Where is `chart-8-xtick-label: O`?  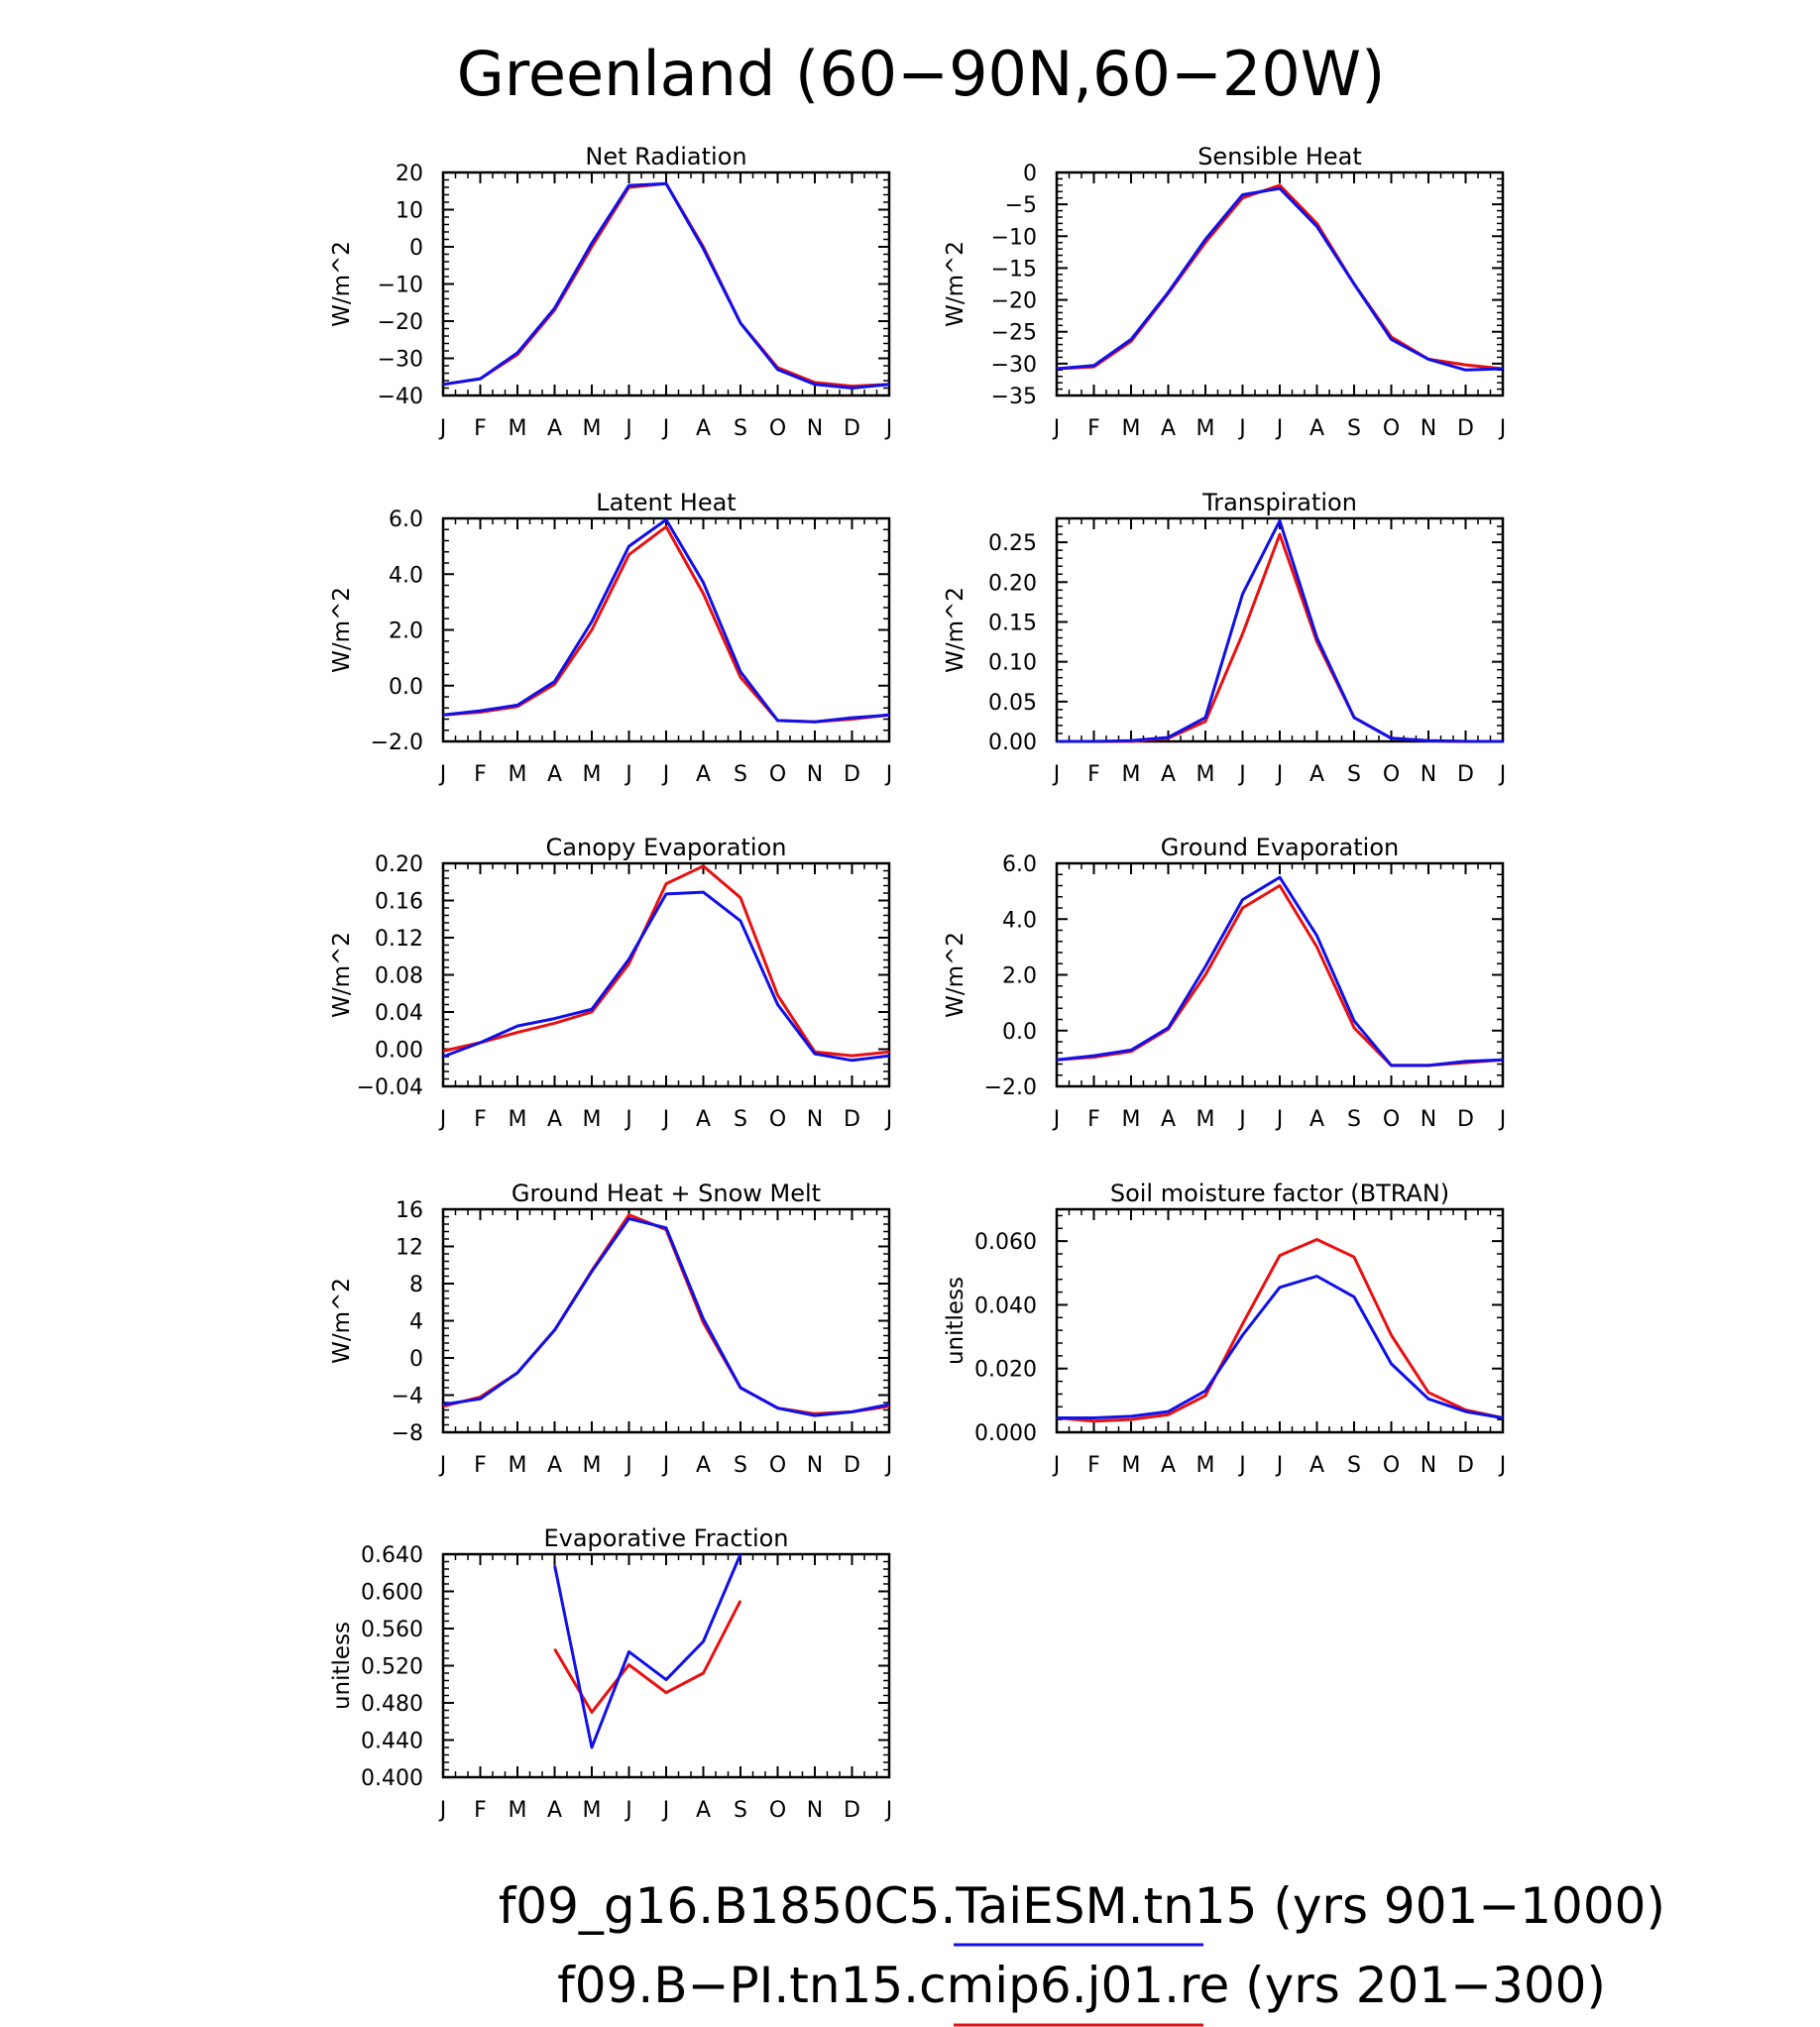 chart-8-xtick-label: O is located at coordinates (1391, 1465).